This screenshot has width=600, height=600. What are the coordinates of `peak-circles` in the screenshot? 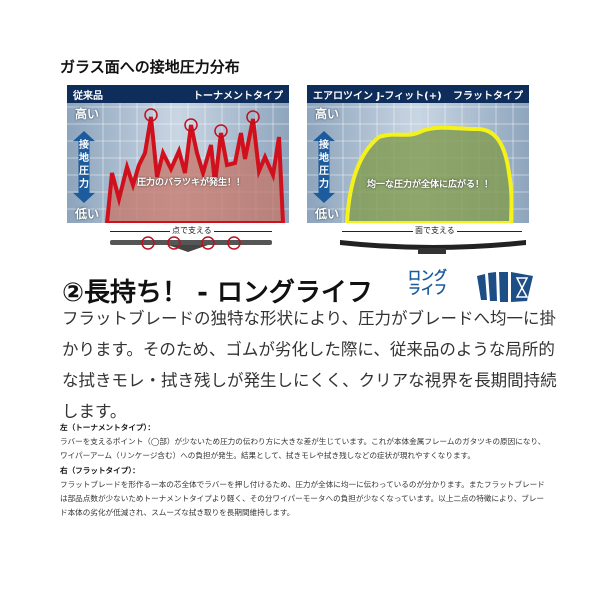 It's located at (202, 123).